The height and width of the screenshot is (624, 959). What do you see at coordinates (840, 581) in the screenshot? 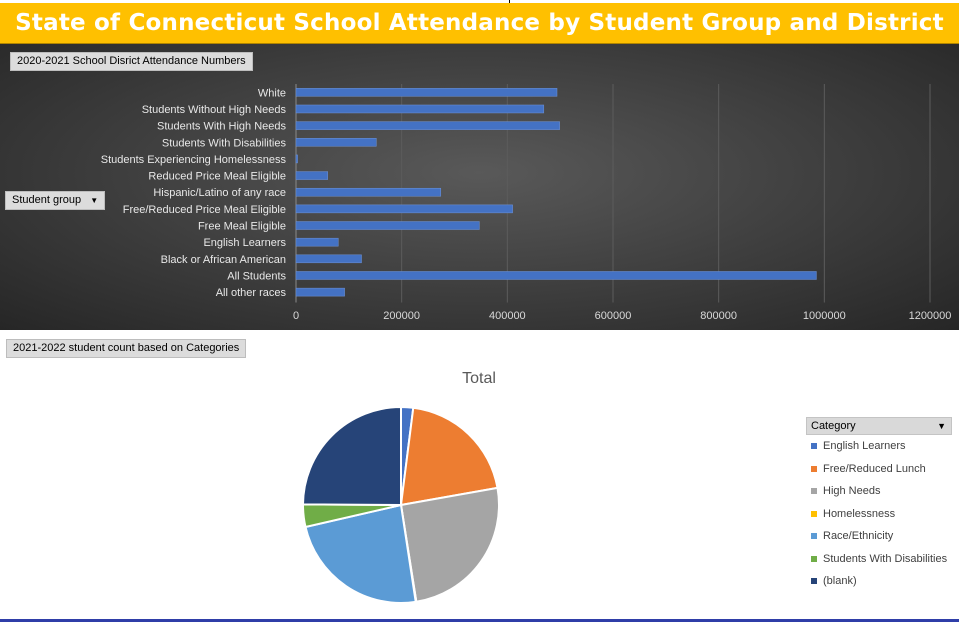
I see `legend-label: (blank)` at bounding box center [840, 581].